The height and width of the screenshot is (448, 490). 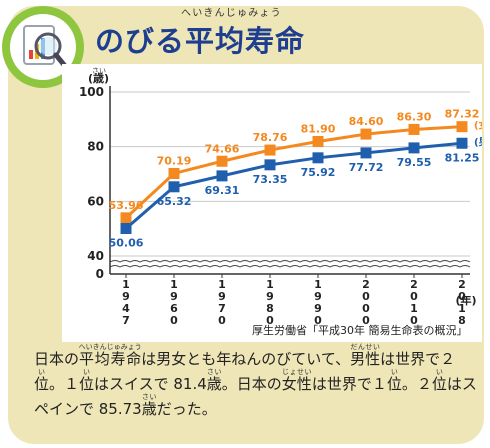 I want to click on y-axis-ruby: さい, so click(x=99, y=71).